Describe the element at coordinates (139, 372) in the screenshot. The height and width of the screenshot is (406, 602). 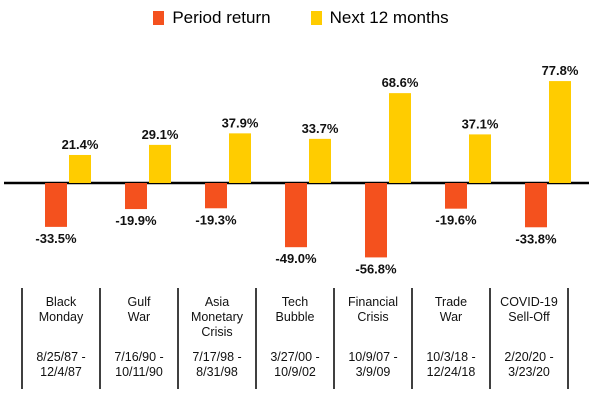
I see `event-date-line-gulf-war: 10/11/90` at that location.